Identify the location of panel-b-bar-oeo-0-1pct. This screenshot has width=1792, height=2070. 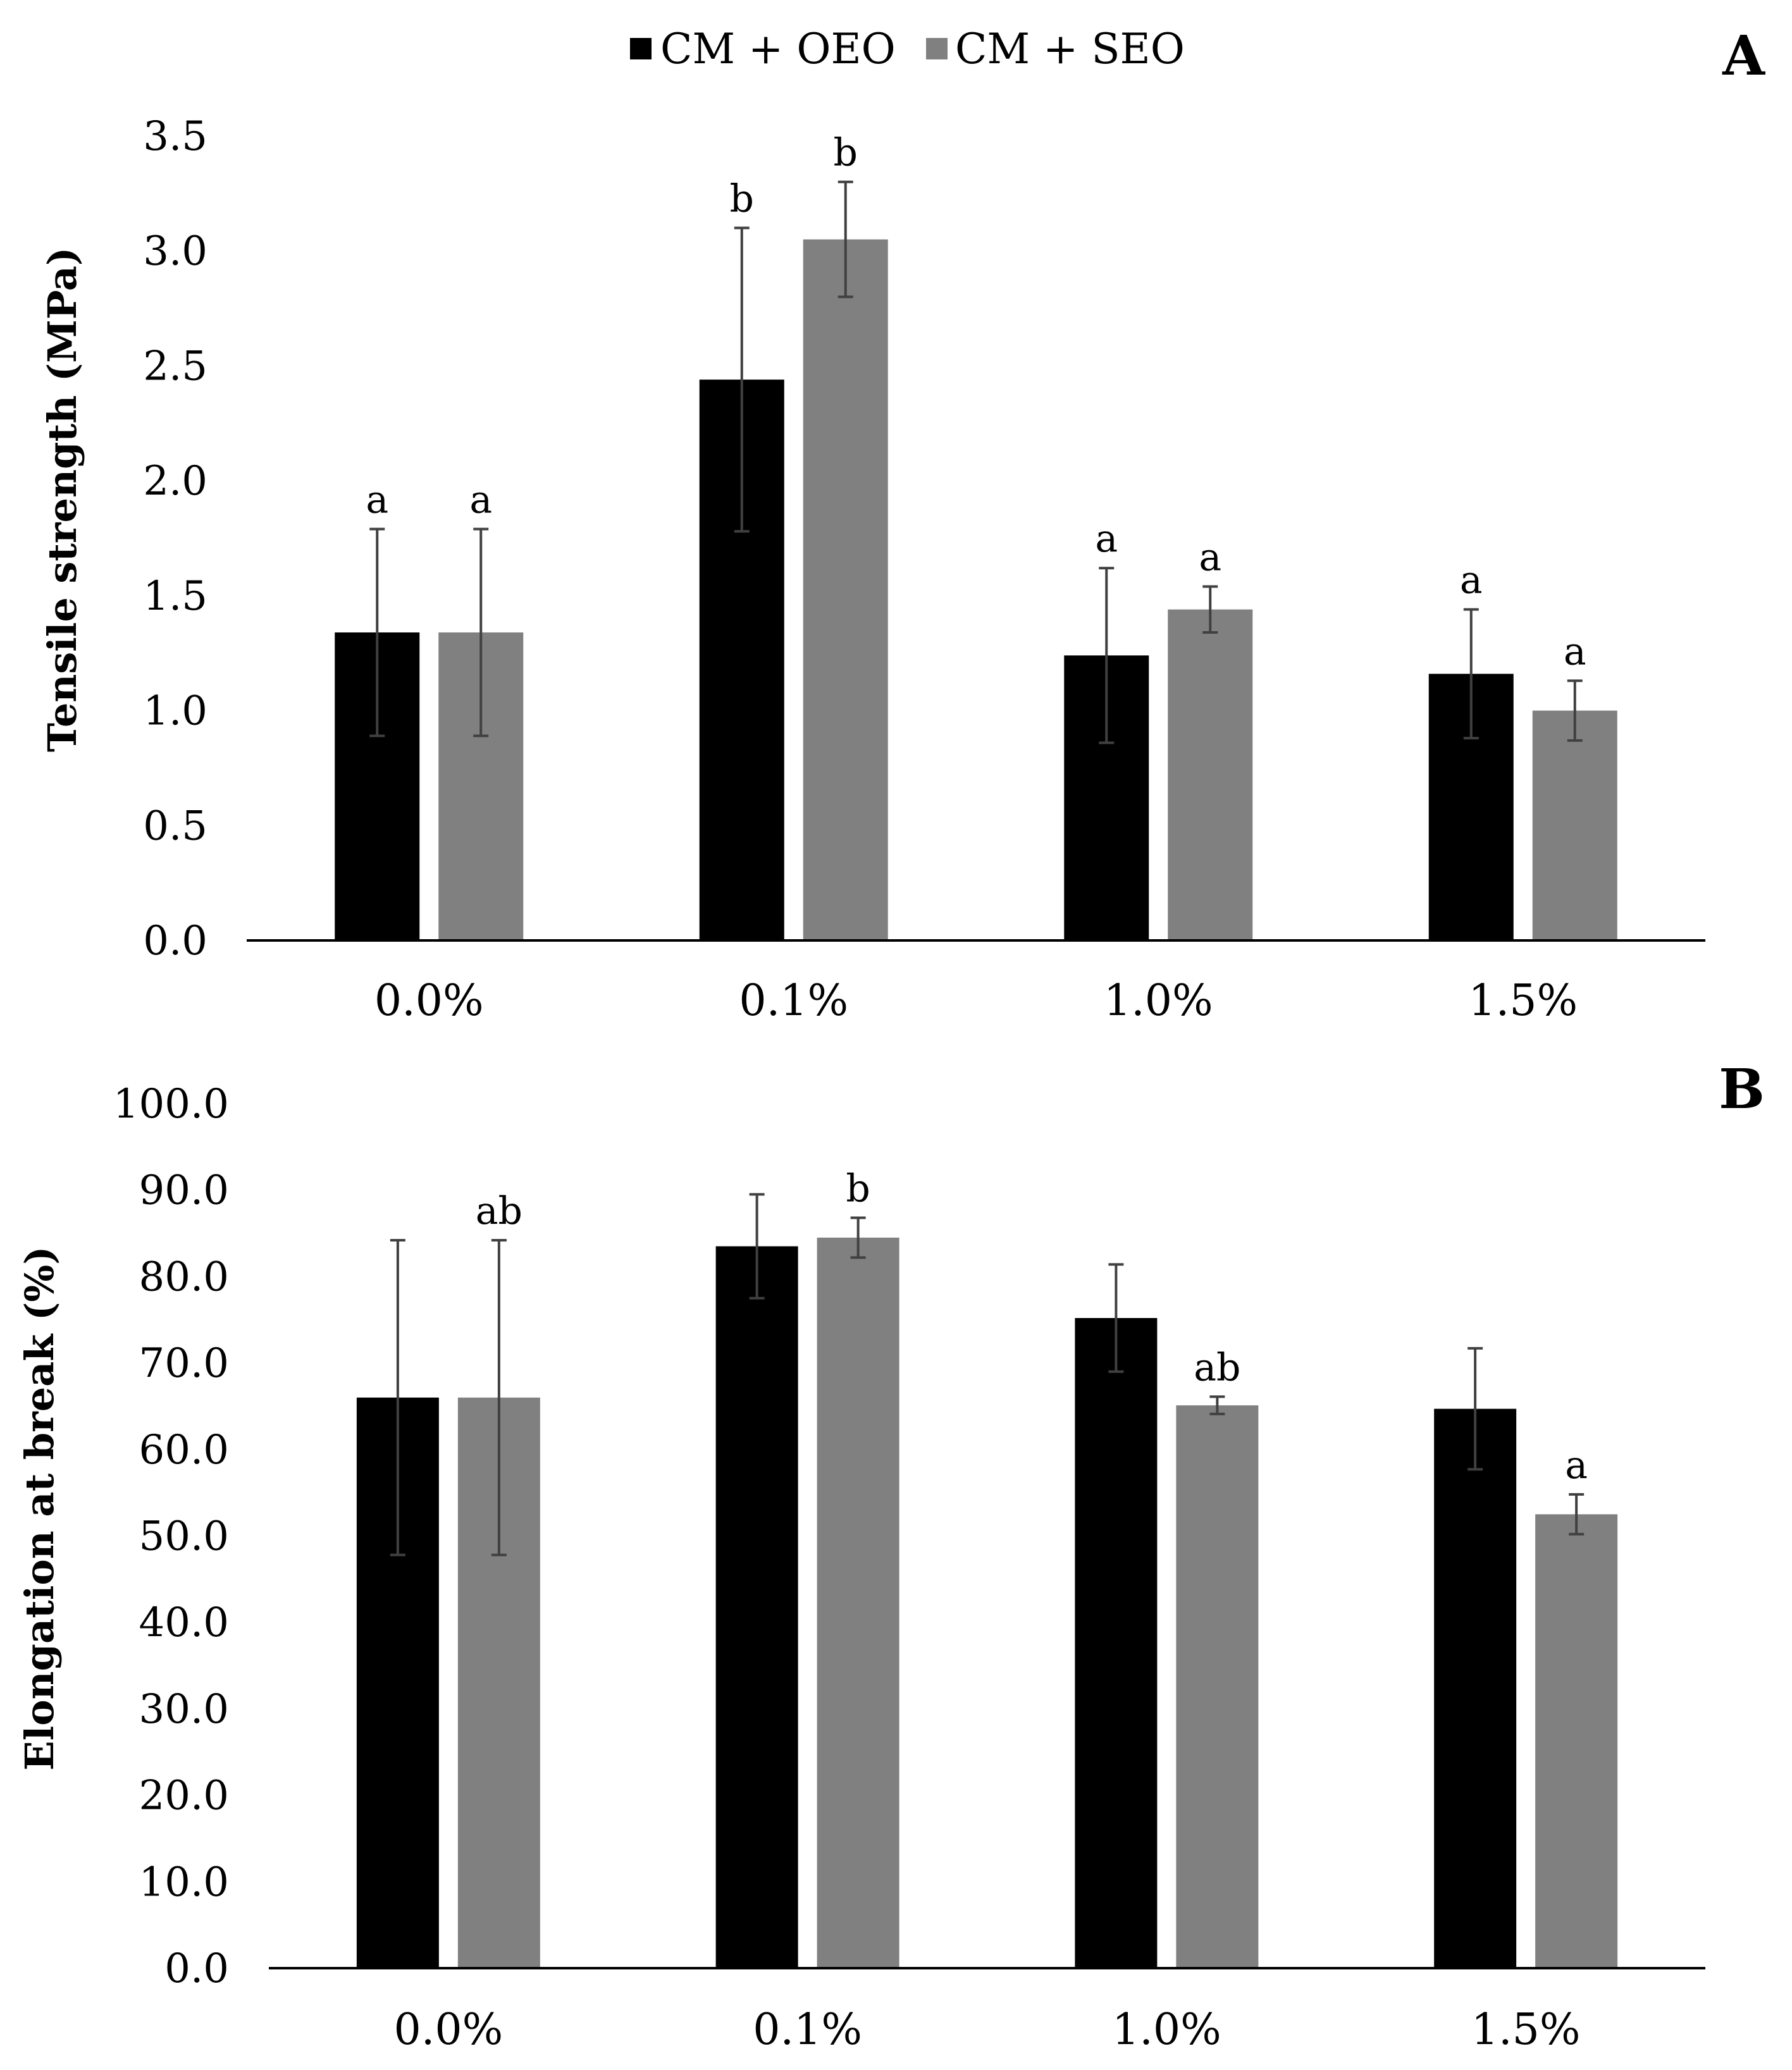
(756, 1607).